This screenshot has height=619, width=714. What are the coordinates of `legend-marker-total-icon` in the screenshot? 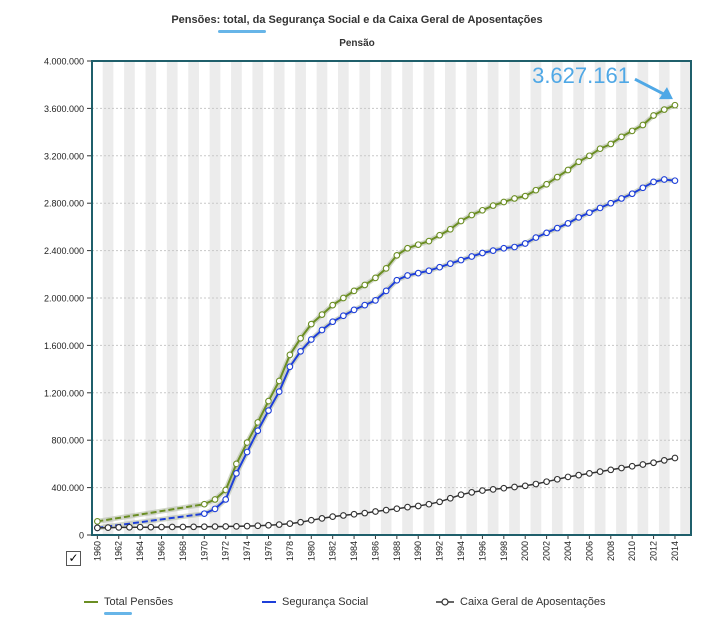 It's located at (91, 602).